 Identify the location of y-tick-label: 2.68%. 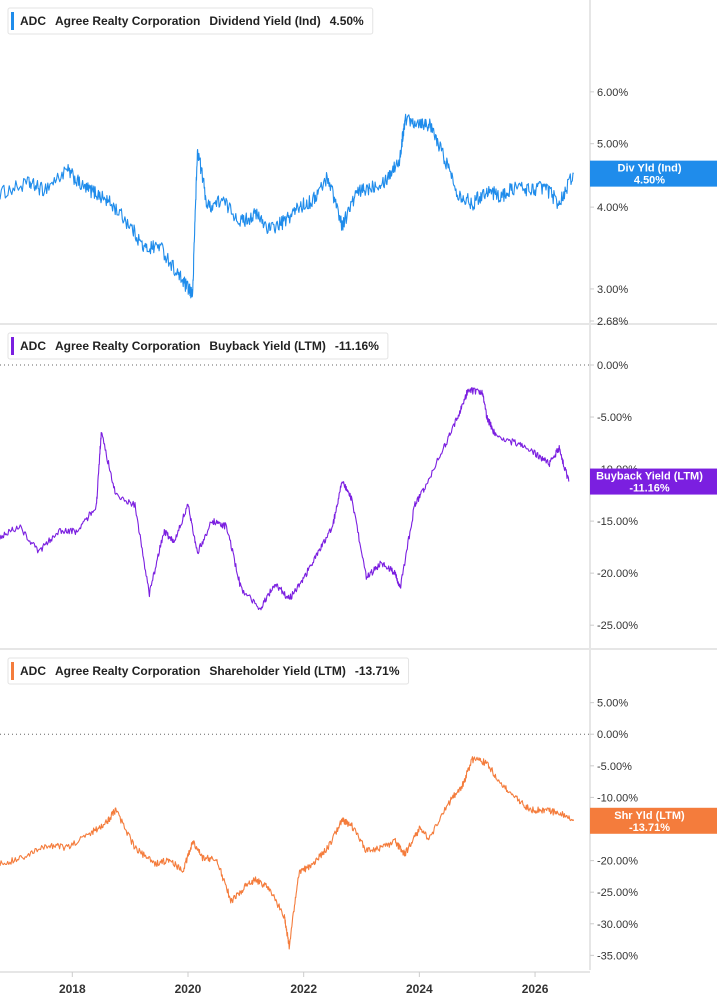
(612, 322).